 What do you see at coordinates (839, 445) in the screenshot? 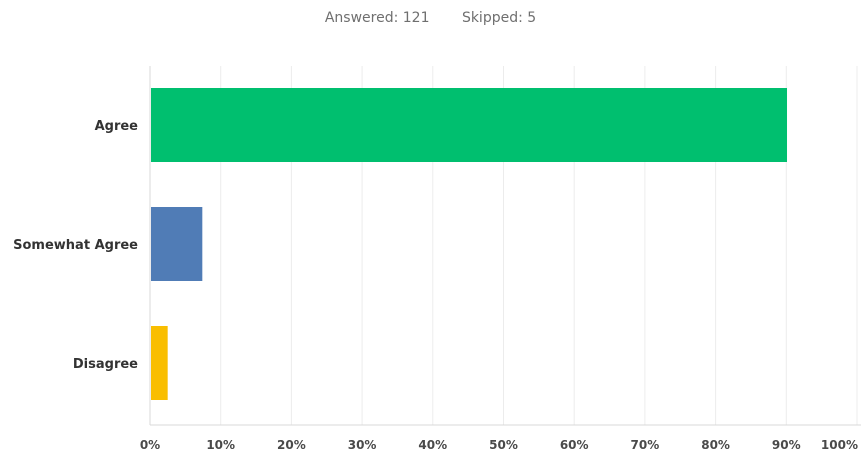
I see `x-tick-label: 100%` at bounding box center [839, 445].